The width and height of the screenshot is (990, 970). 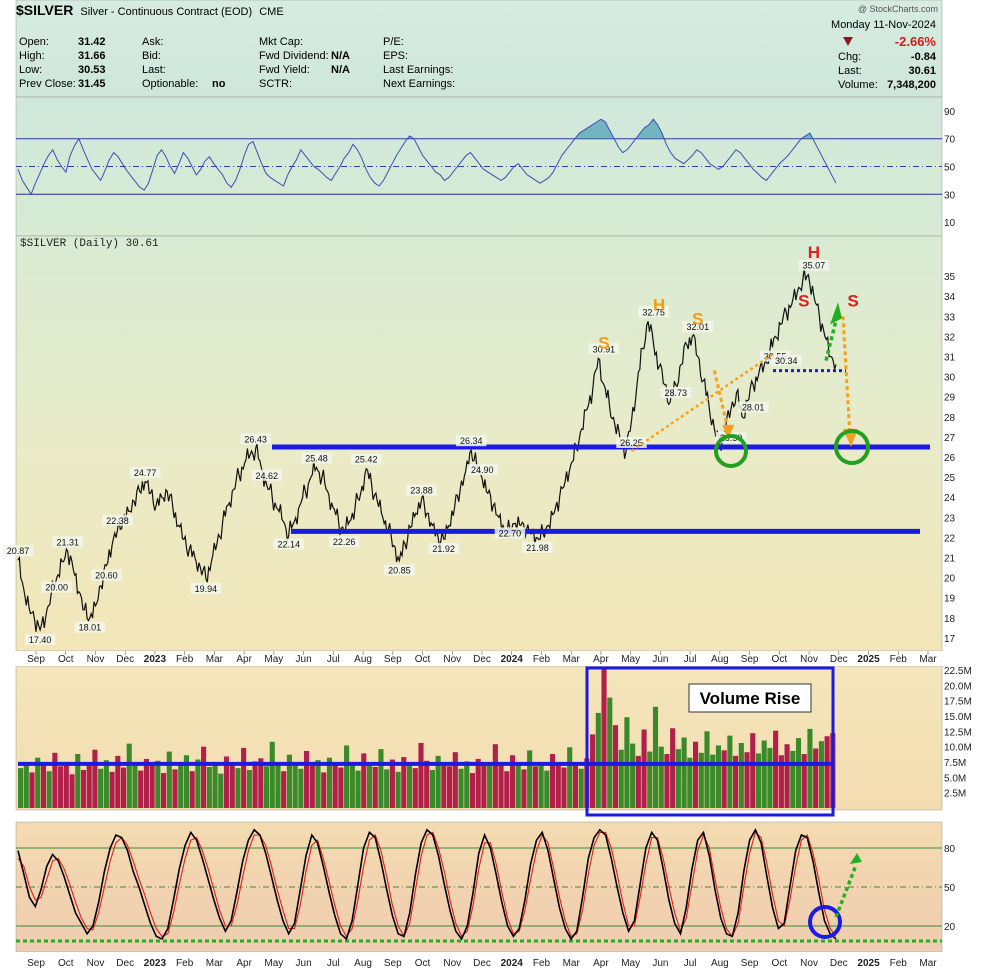 I want to click on volume-tick-label: 12.5M, so click(x=958, y=732).